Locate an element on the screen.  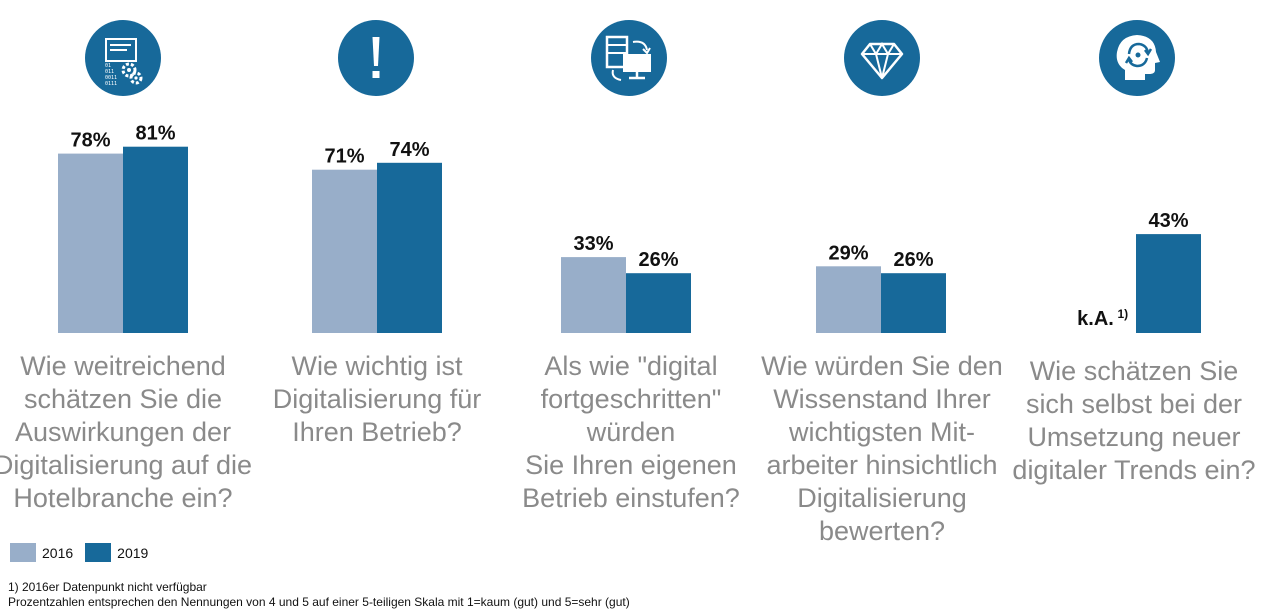
bar-value-label-2016-4: 29% is located at coordinates (848, 253).